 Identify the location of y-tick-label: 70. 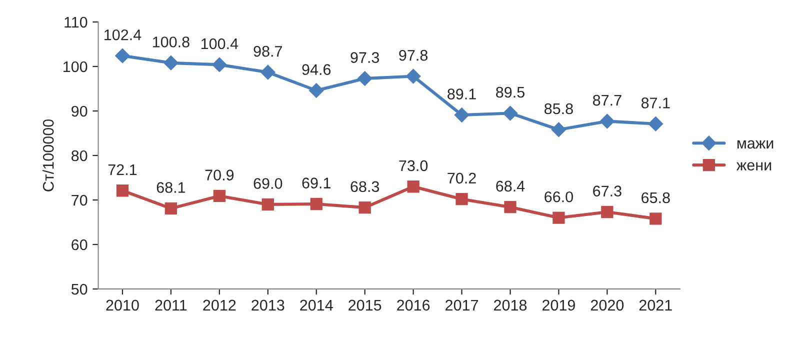
(80, 200).